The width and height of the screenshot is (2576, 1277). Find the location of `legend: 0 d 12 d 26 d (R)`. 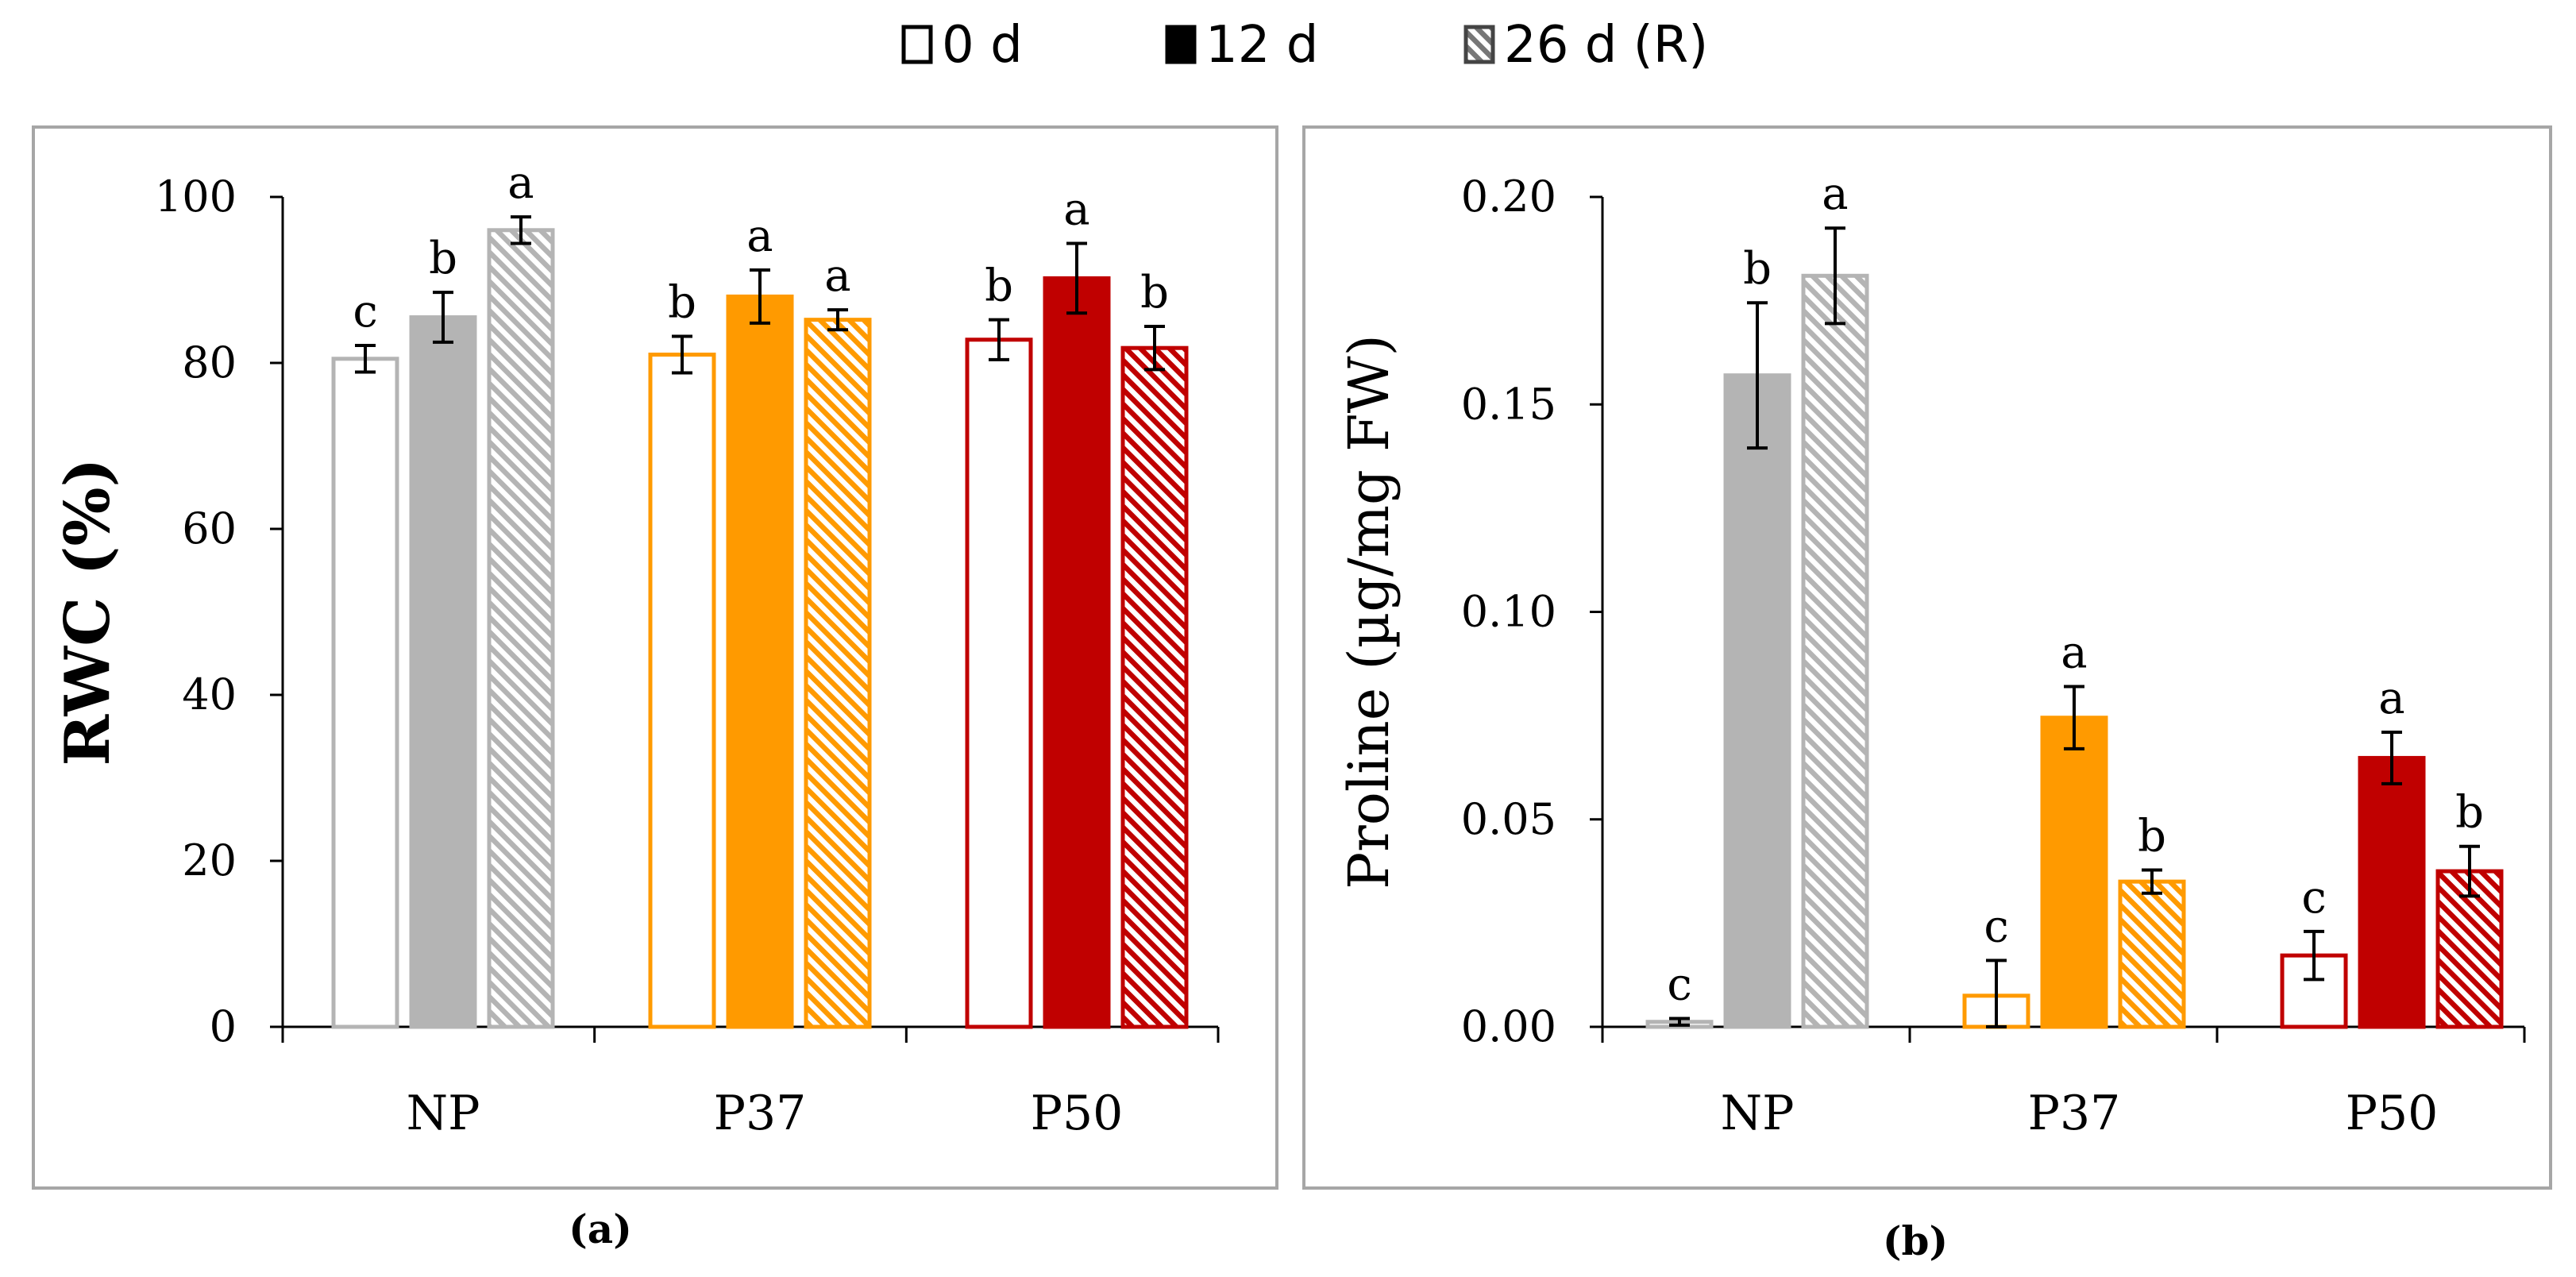

legend: 0 d 12 d 26 d (R) is located at coordinates (1304, 45).